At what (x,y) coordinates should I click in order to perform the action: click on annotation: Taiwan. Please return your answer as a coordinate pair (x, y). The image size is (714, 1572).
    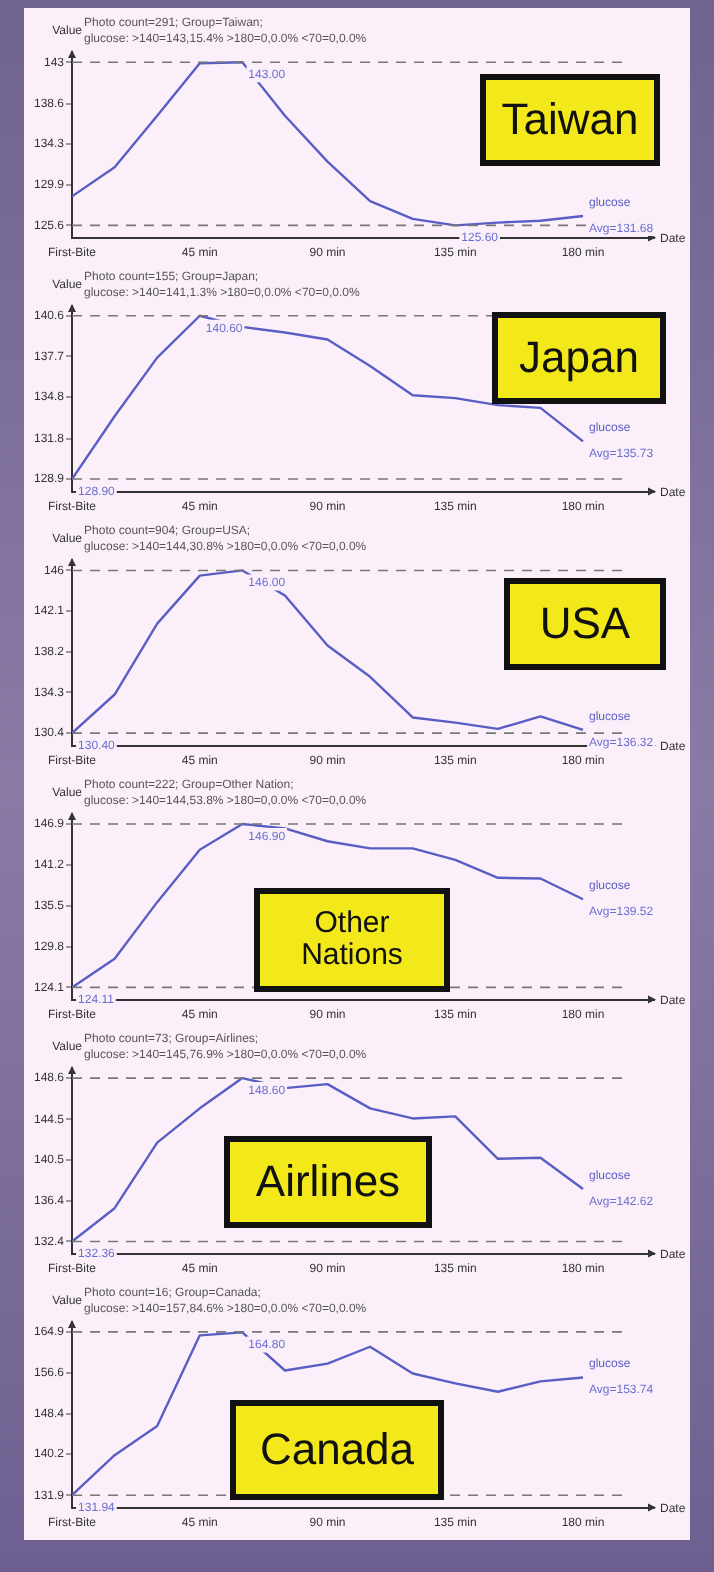
    Looking at the image, I should click on (570, 120).